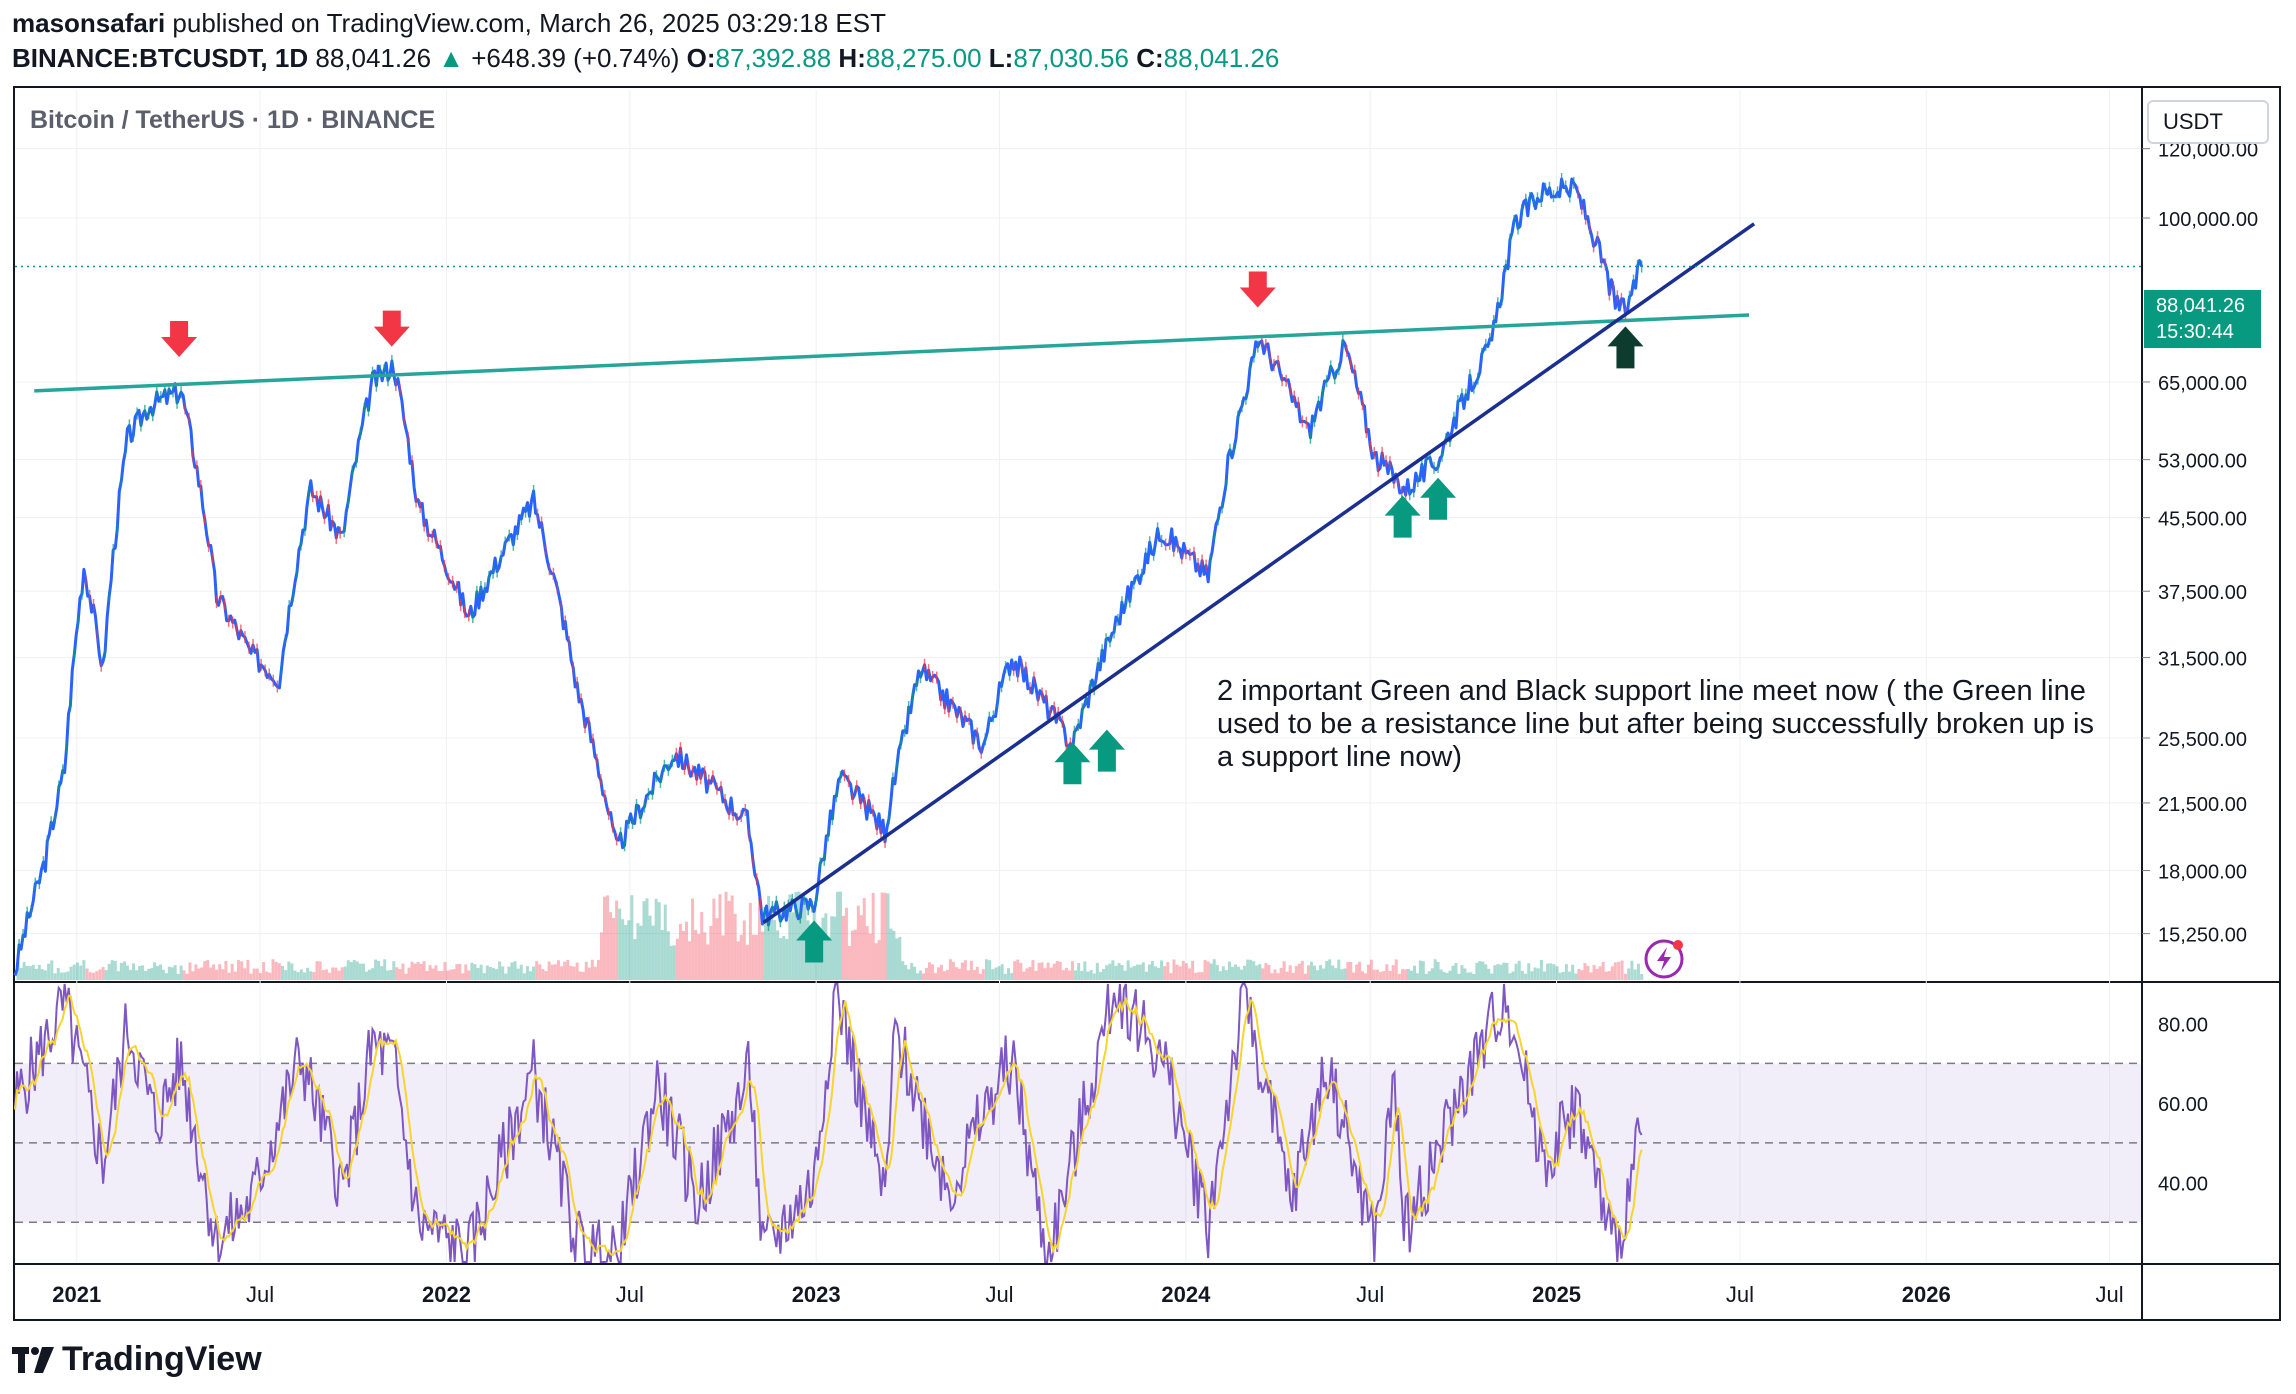 This screenshot has width=2296, height=1394. What do you see at coordinates (391, 328) in the screenshot?
I see `down-arrow-icon` at bounding box center [391, 328].